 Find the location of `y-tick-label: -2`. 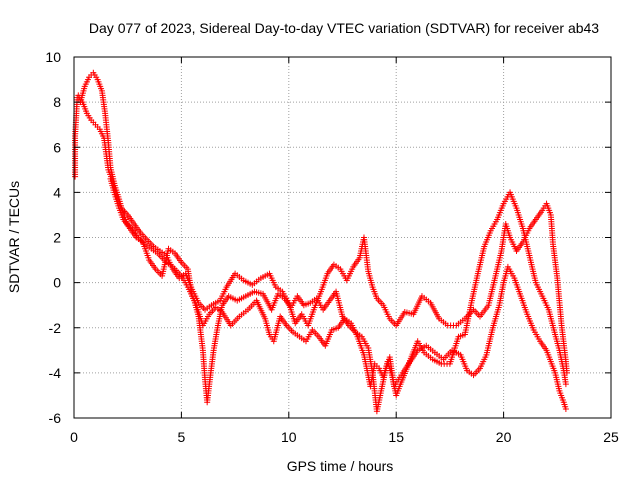

y-tick-label: -2 is located at coordinates (55, 328).